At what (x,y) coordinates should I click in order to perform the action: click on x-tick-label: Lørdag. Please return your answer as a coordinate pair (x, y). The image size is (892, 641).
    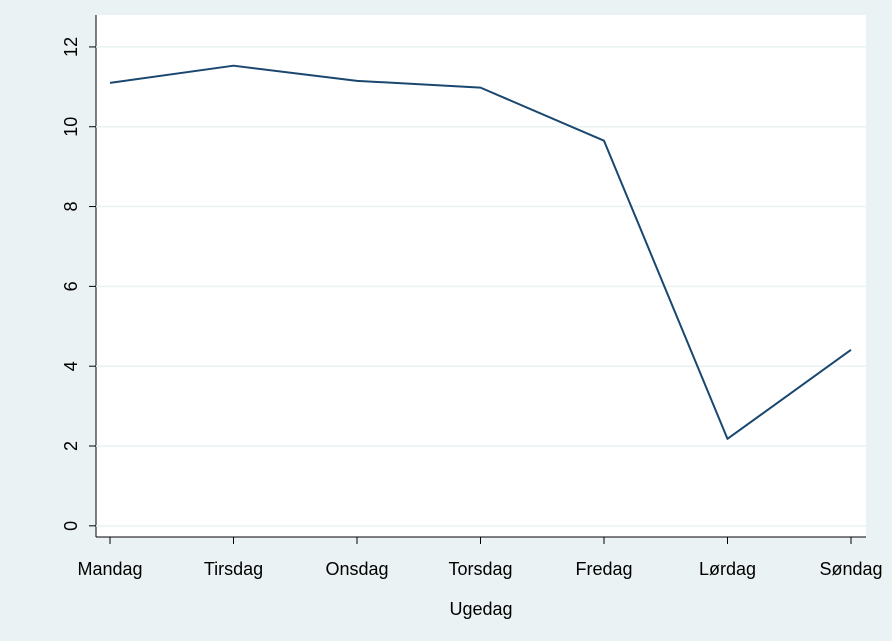
    Looking at the image, I should click on (727, 569).